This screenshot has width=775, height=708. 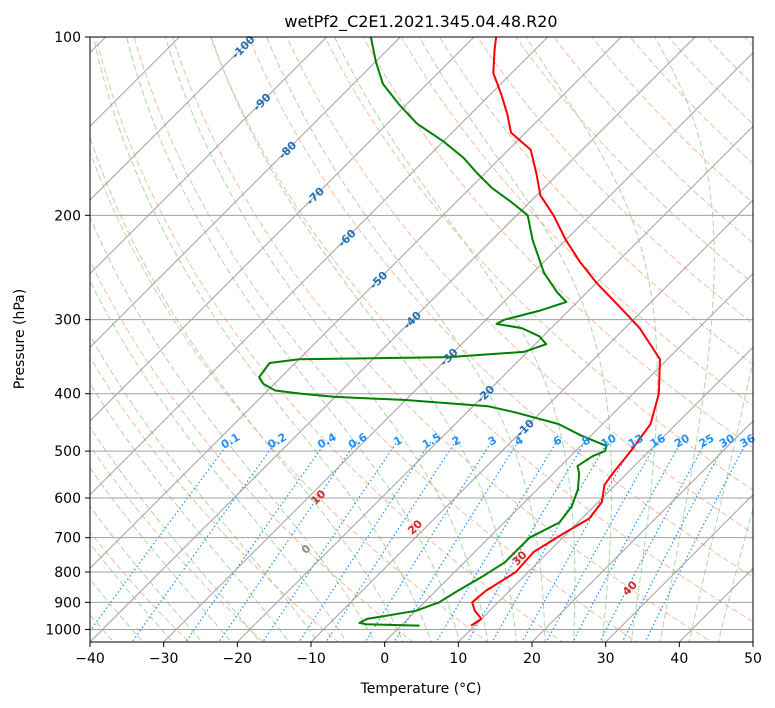 I want to click on y-tick-label: 600, so click(x=67, y=499).